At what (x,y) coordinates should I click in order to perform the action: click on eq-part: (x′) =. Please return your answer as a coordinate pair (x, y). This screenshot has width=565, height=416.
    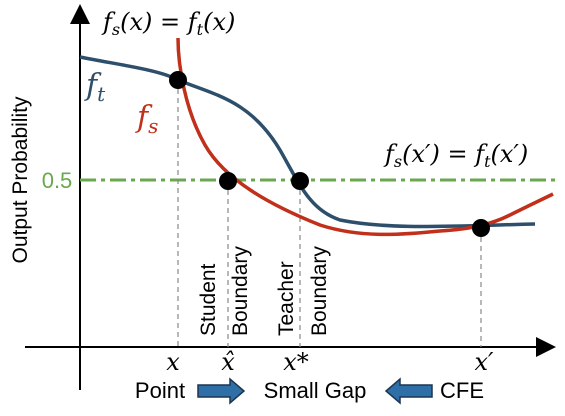
    Looking at the image, I should click on (438, 154).